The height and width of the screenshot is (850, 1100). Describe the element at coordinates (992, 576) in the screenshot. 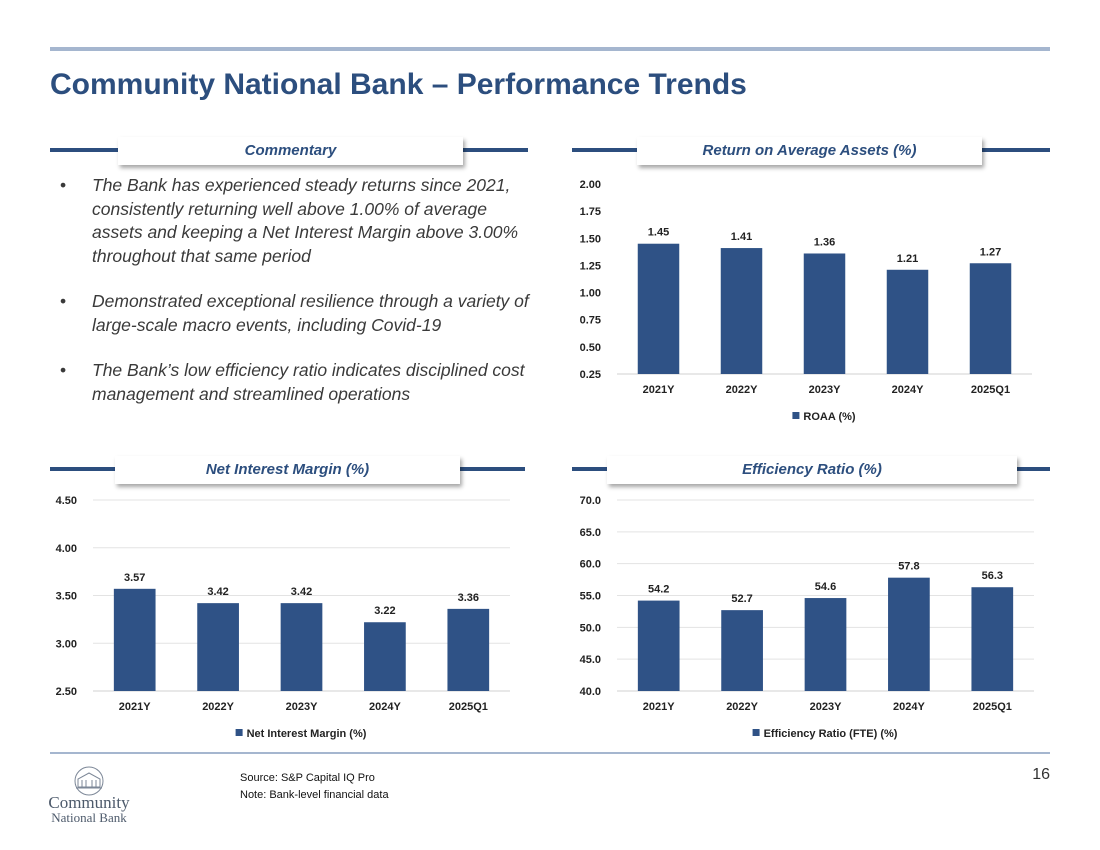

I see `data-label: 56.3` at that location.